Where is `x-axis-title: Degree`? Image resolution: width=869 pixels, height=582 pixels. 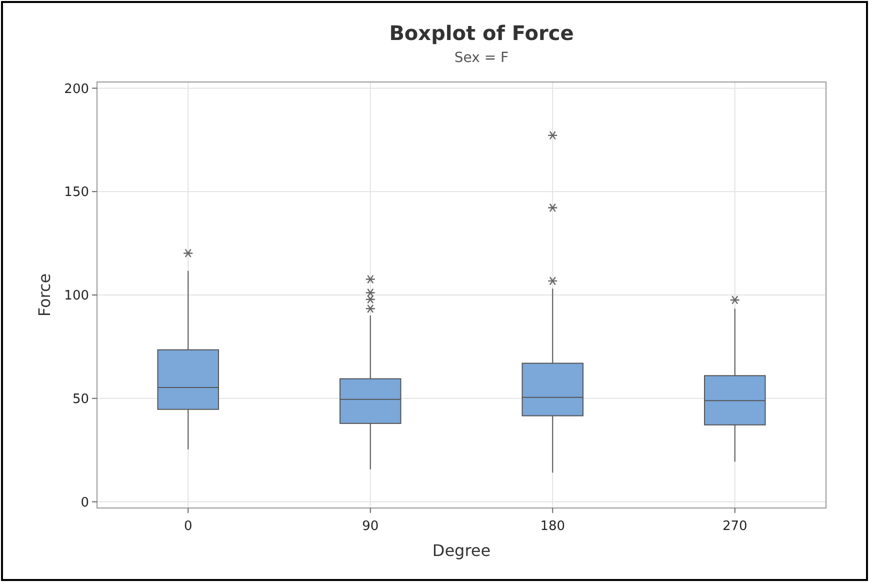 x-axis-title: Degree is located at coordinates (461, 550).